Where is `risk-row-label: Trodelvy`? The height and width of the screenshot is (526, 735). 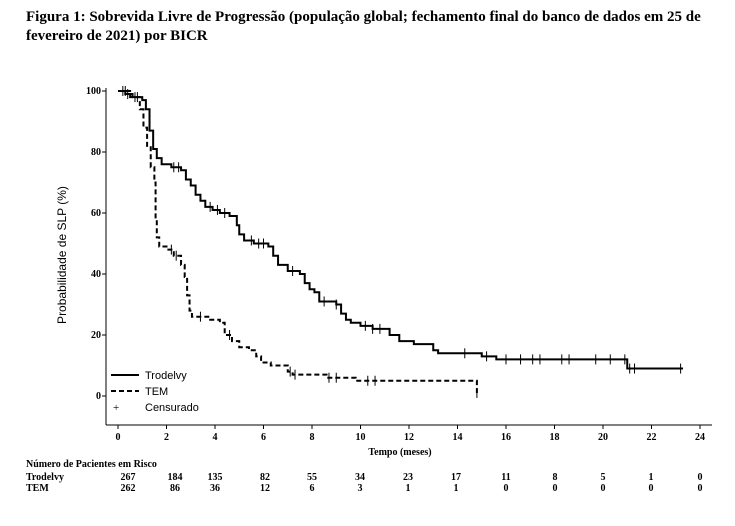
risk-row-label: Trodelvy is located at coordinates (45, 477).